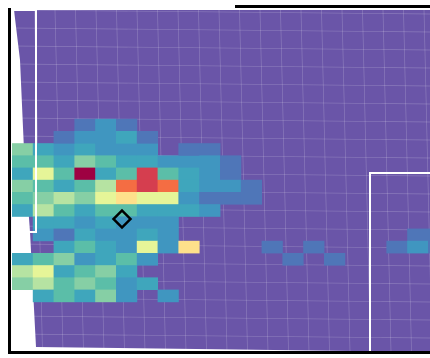 The height and width of the screenshot is (358, 430). I want to click on left-boundary-line, so click(23, 121).